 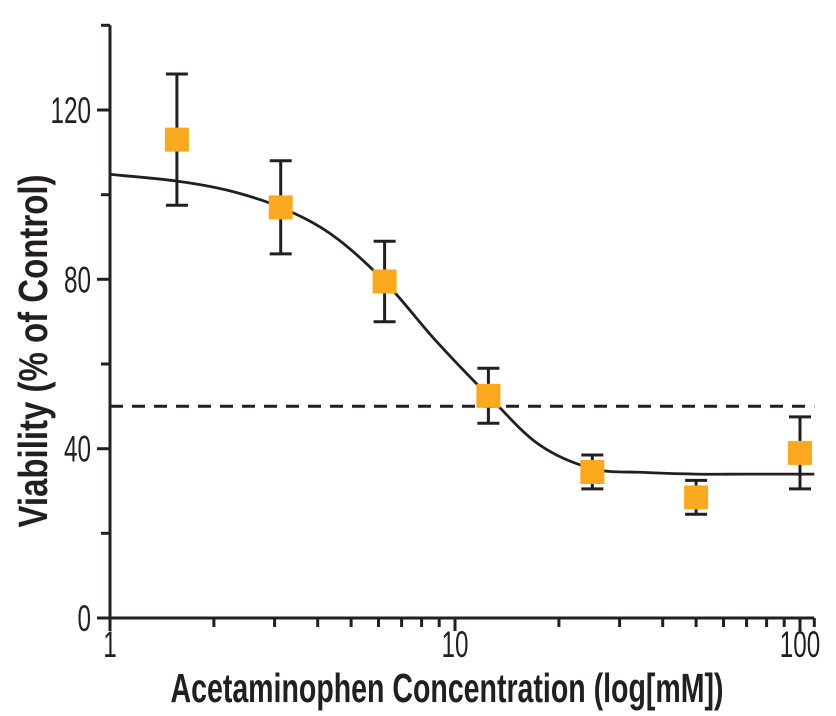 What do you see at coordinates (85, 618) in the screenshot?
I see `y-tick-label: 0` at bounding box center [85, 618].